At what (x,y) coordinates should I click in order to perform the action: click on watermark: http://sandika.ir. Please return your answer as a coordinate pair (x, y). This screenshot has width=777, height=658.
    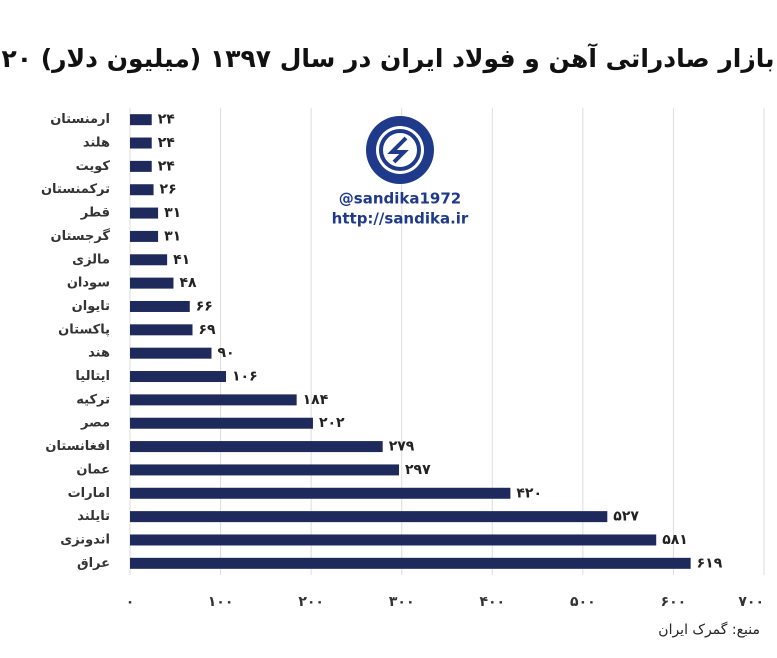
    Looking at the image, I should click on (400, 219).